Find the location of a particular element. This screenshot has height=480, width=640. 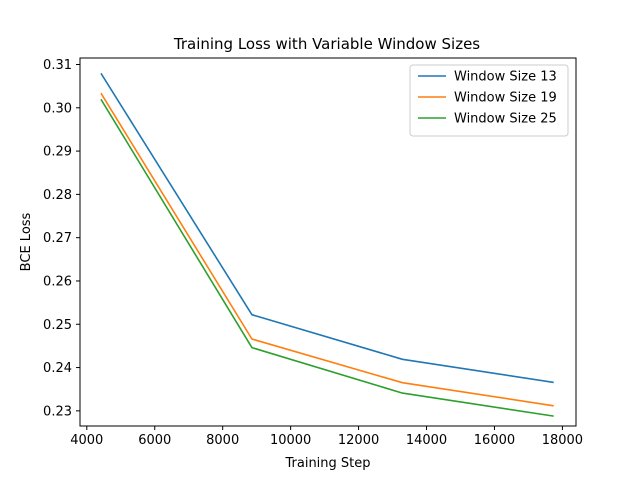

legend-label-2: Window Size 19 is located at coordinates (505, 98).